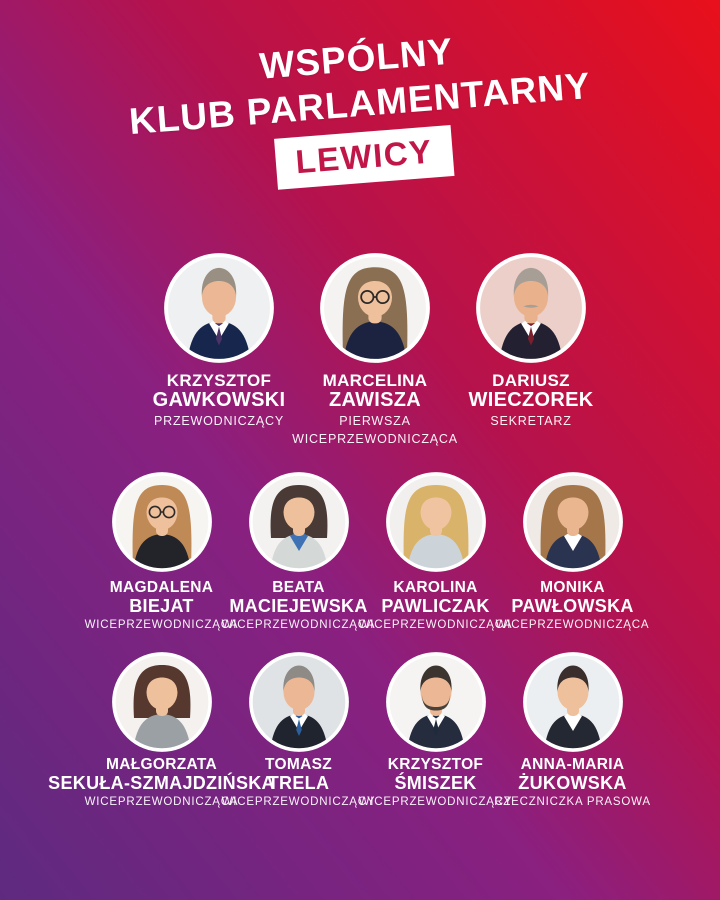 The image size is (720, 900). What do you see at coordinates (298, 606) in the screenshot?
I see `member-last-name: MACIEJEWSKA` at bounding box center [298, 606].